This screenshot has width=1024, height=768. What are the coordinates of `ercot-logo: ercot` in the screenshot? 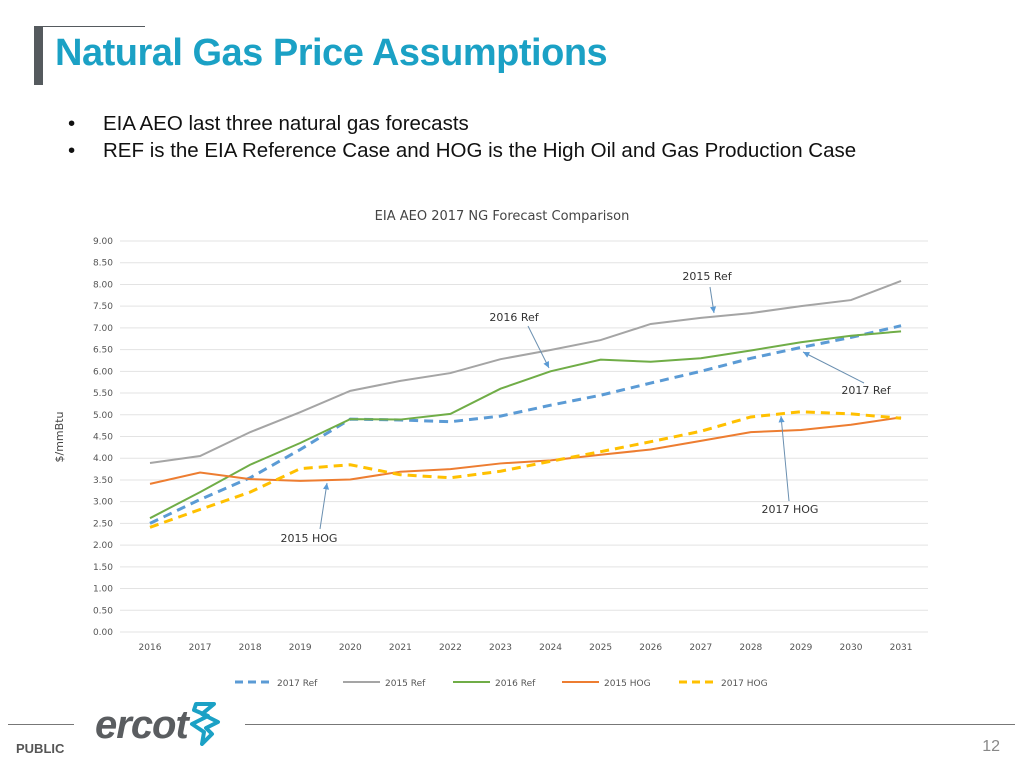 It's located at (158, 724).